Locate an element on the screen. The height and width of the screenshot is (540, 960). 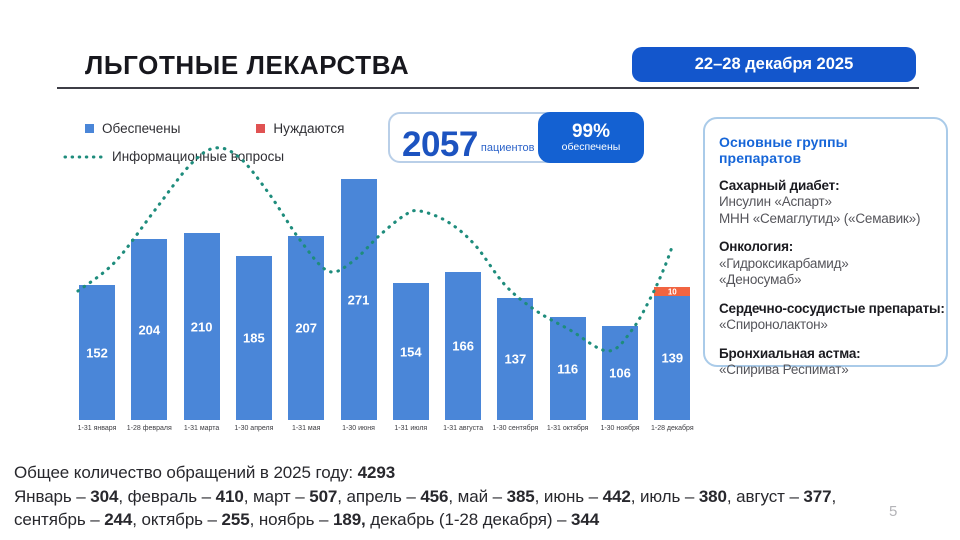
drug-group-heading: Онкология: is located at coordinates (756, 247).